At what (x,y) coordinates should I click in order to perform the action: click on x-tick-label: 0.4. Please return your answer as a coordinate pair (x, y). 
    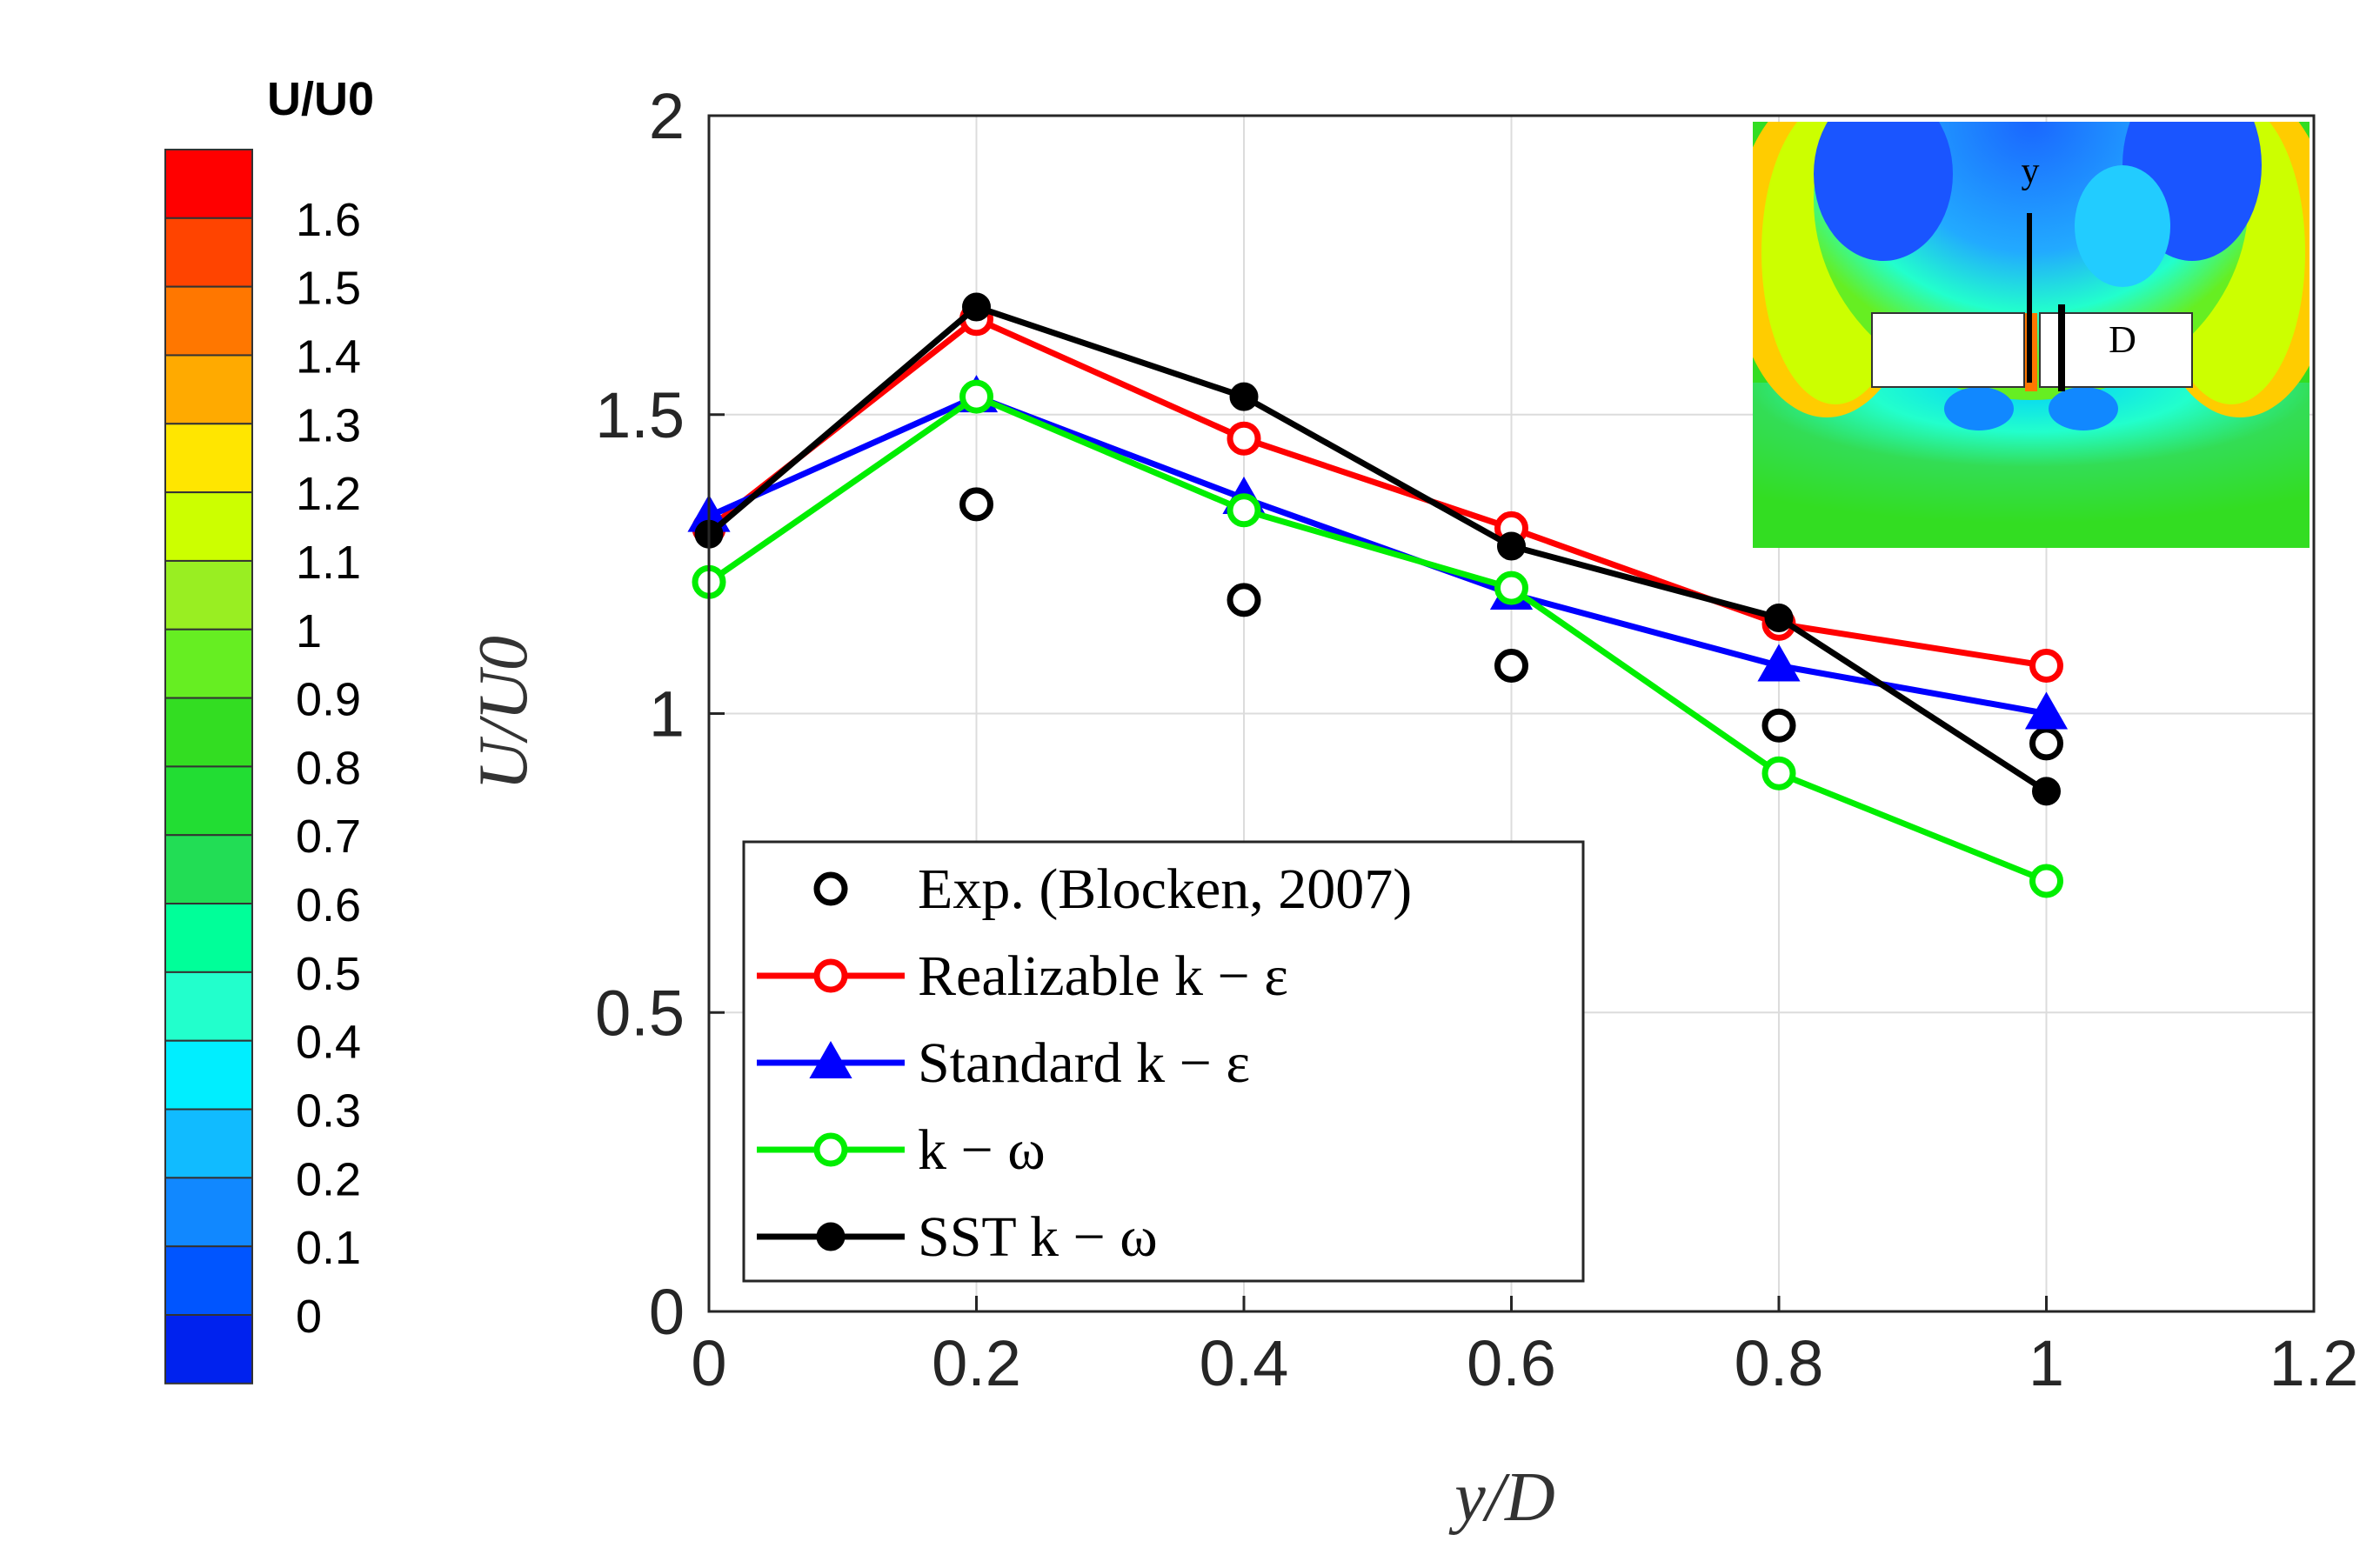
    Looking at the image, I should click on (1244, 1363).